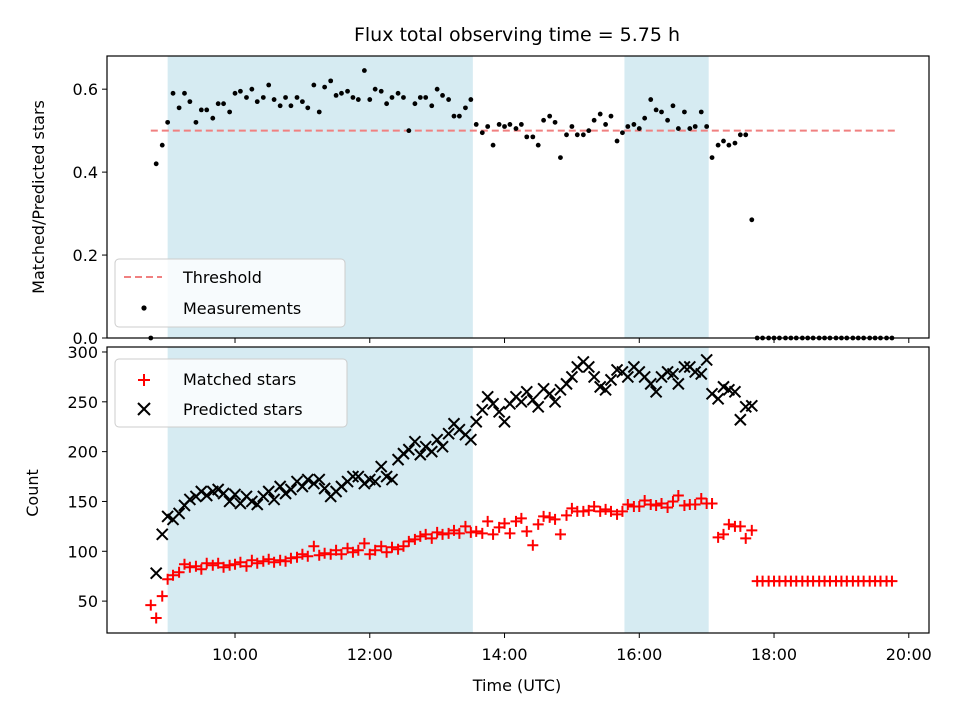 This screenshot has height=724, width=960. What do you see at coordinates (88, 601) in the screenshot?
I see `bottom-y-tick-label: 50` at bounding box center [88, 601].